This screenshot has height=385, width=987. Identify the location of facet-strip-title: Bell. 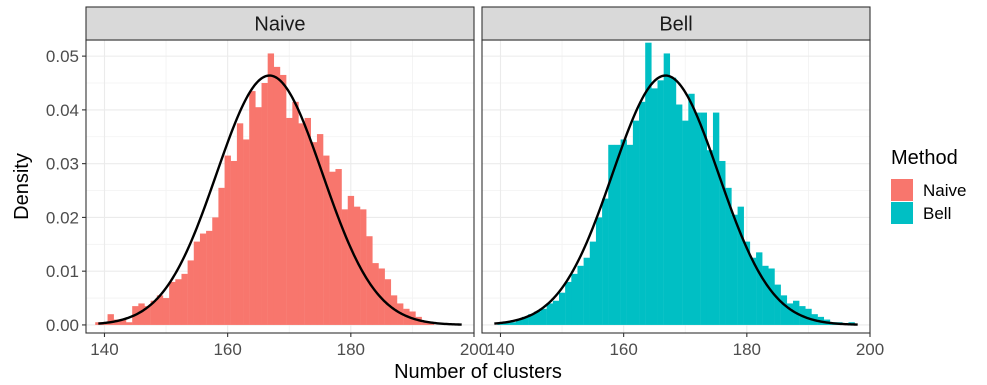
(675, 25).